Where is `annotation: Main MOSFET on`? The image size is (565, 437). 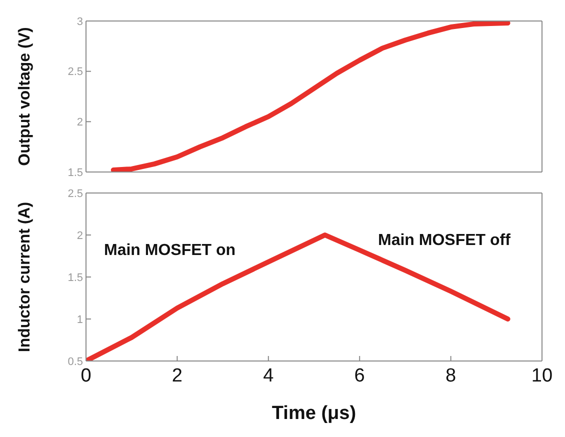 annotation: Main MOSFET on is located at coordinates (170, 251).